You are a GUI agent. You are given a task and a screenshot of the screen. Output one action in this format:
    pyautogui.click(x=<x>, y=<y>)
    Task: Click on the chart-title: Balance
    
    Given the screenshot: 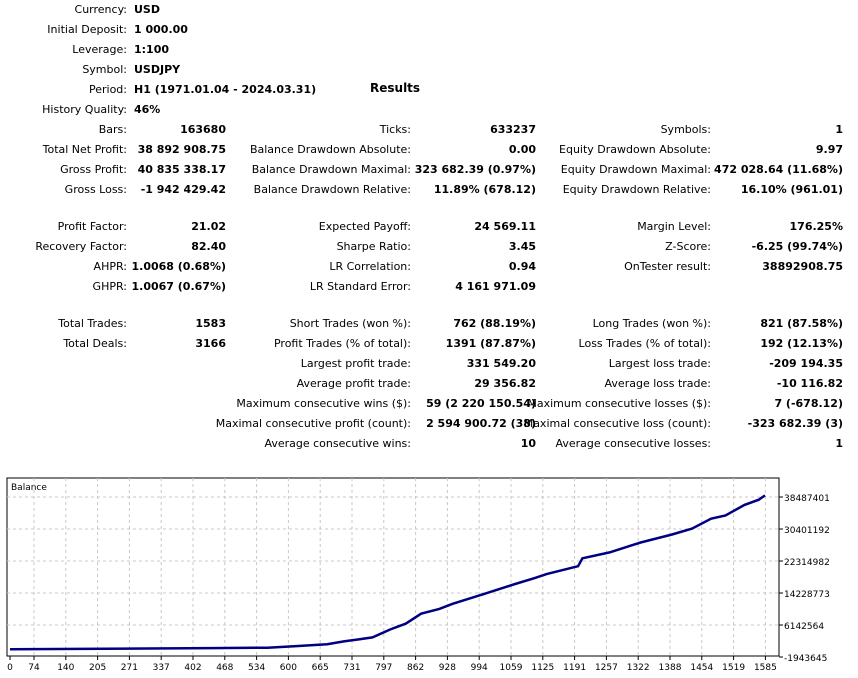 What is the action you would take?
    pyautogui.click(x=29, y=488)
    